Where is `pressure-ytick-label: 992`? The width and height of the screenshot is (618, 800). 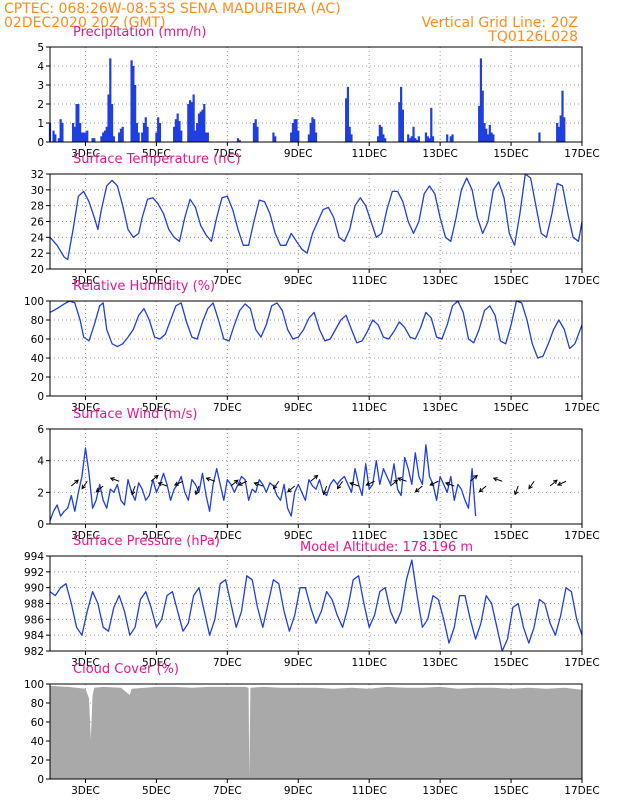
pressure-ytick-label: 992 is located at coordinates (34, 573).